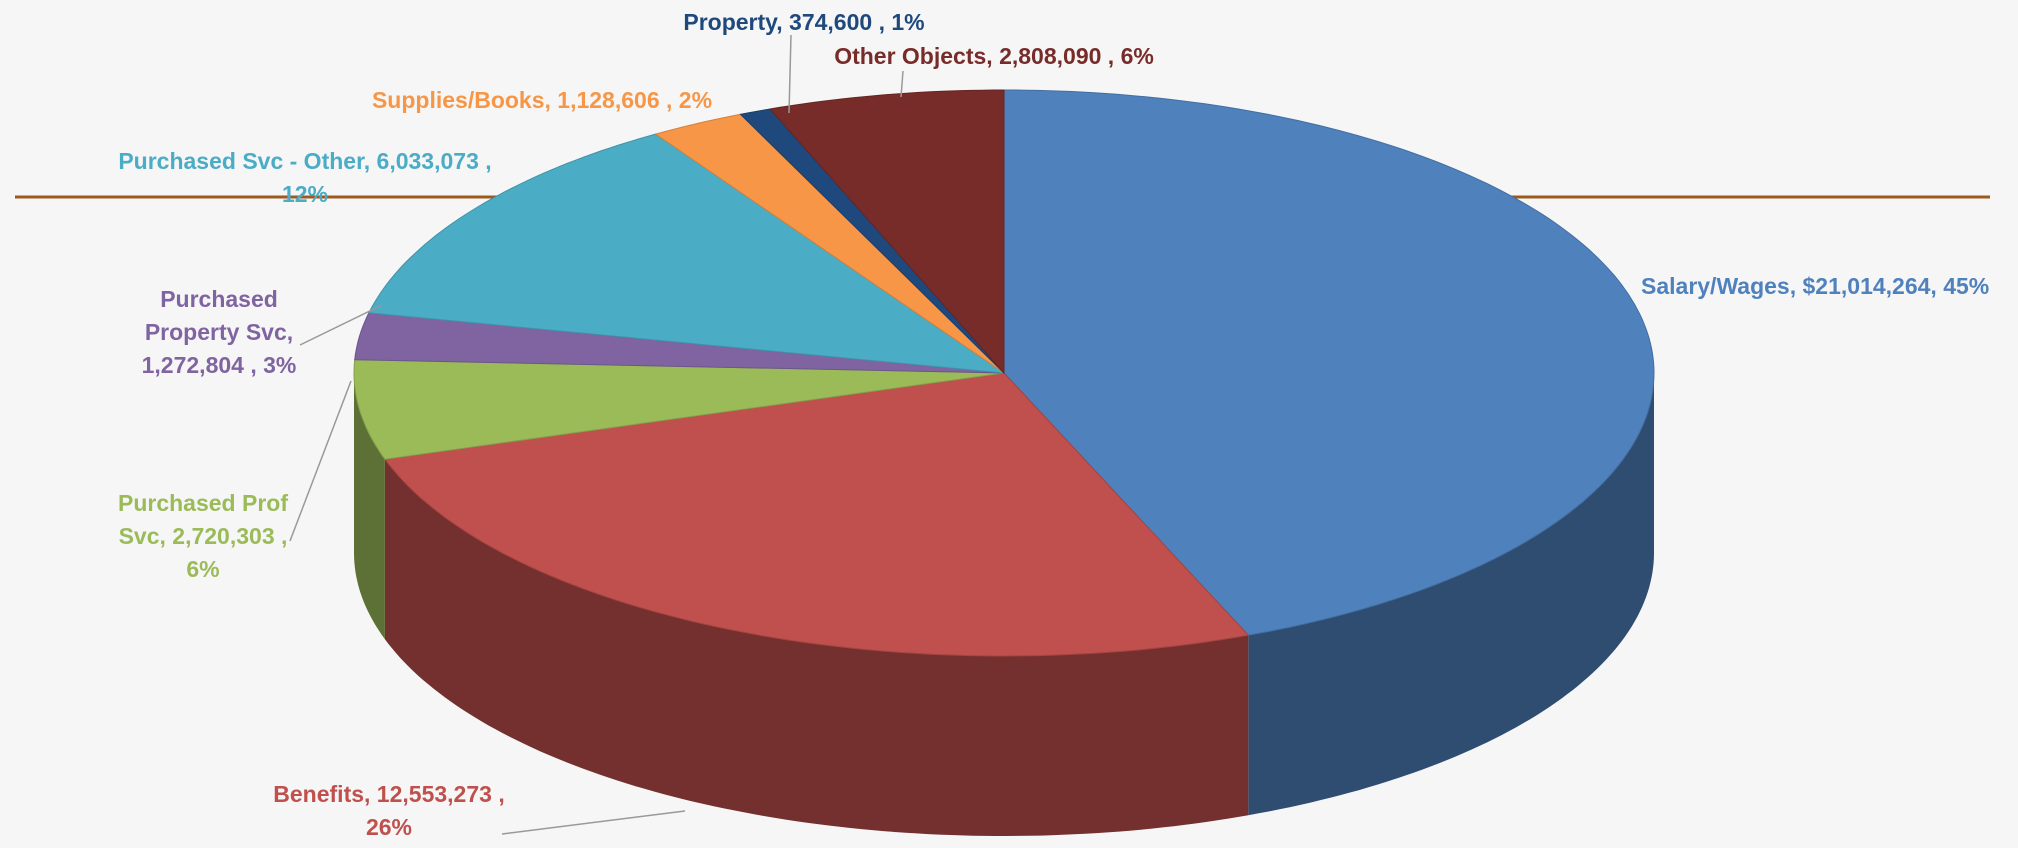 This screenshot has height=848, width=2018. I want to click on data-label: Benefits, 12,553,273 , 26%, so click(389, 811).